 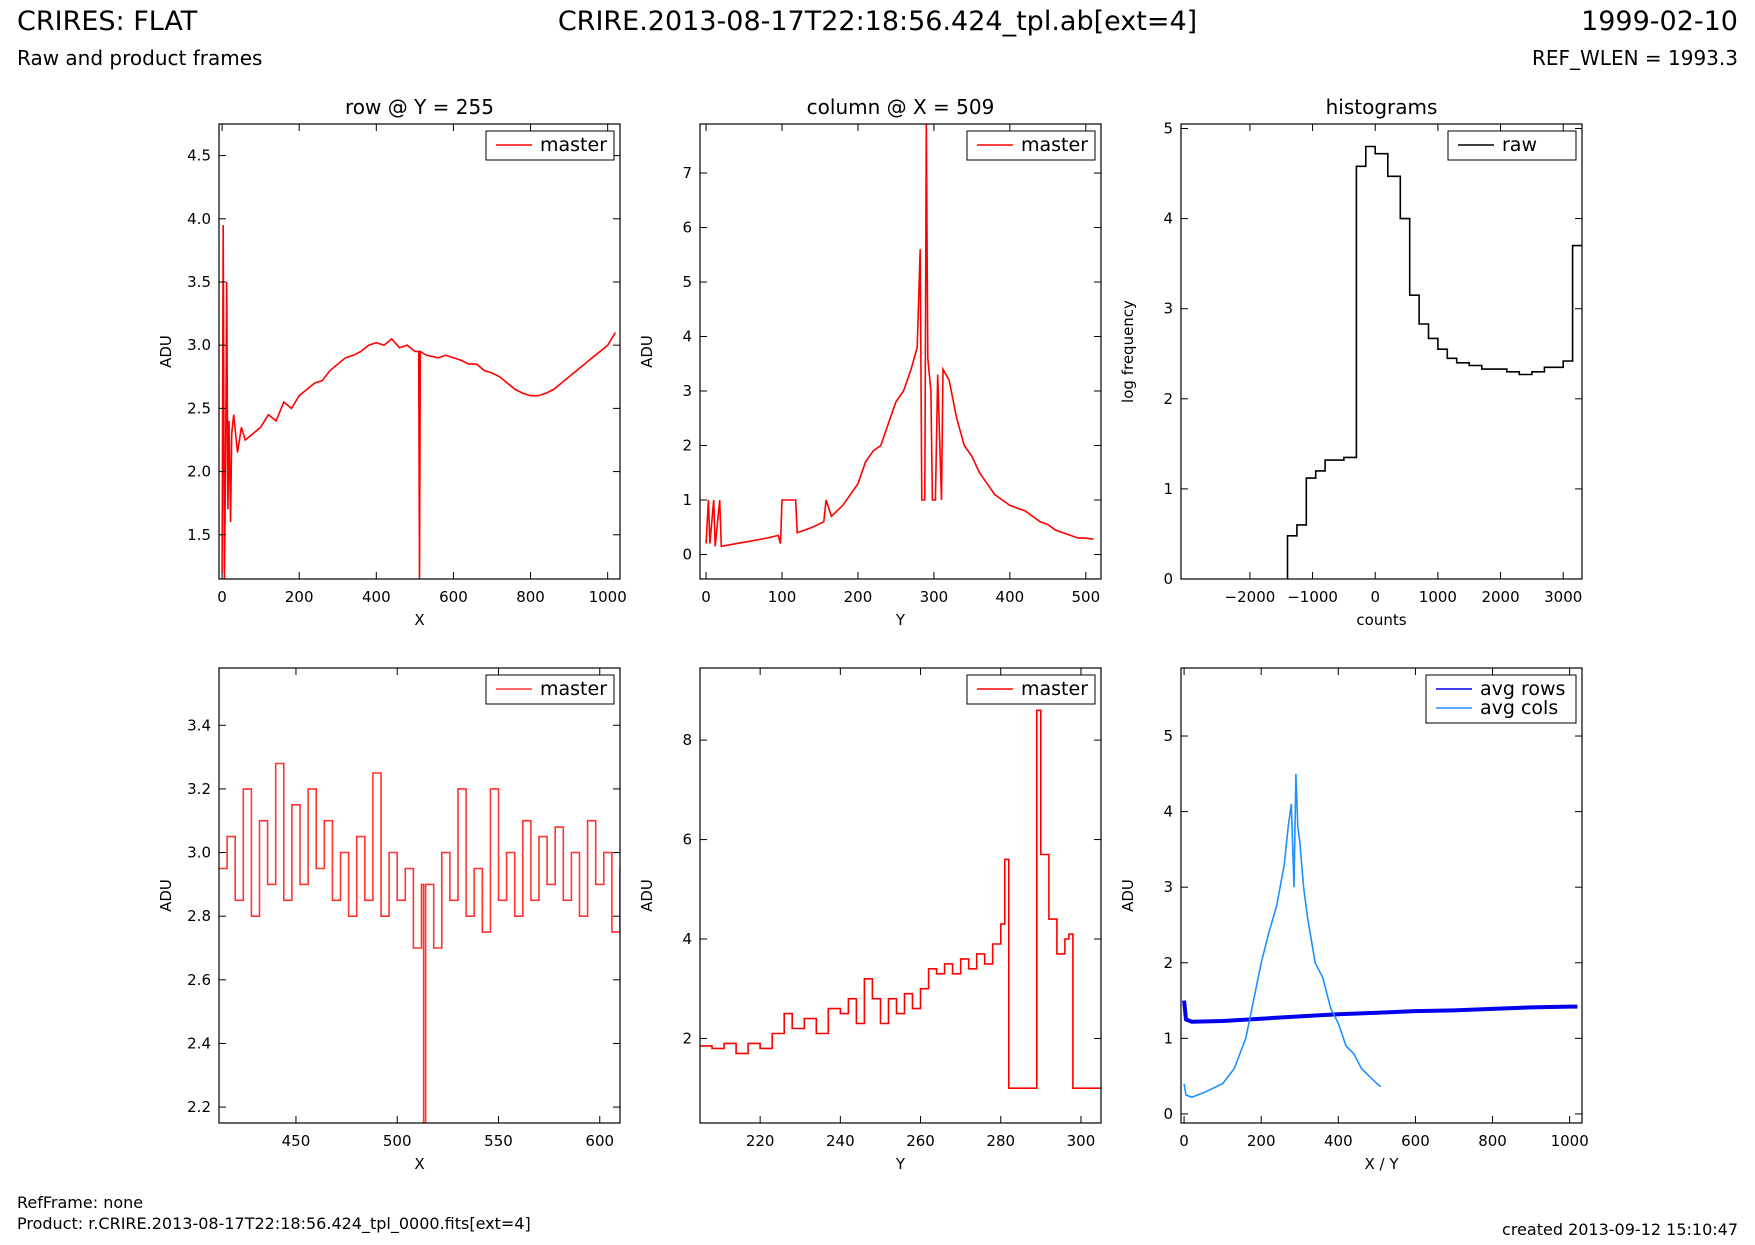 I want to click on x-tick-label: 3000, so click(x=1563, y=597).